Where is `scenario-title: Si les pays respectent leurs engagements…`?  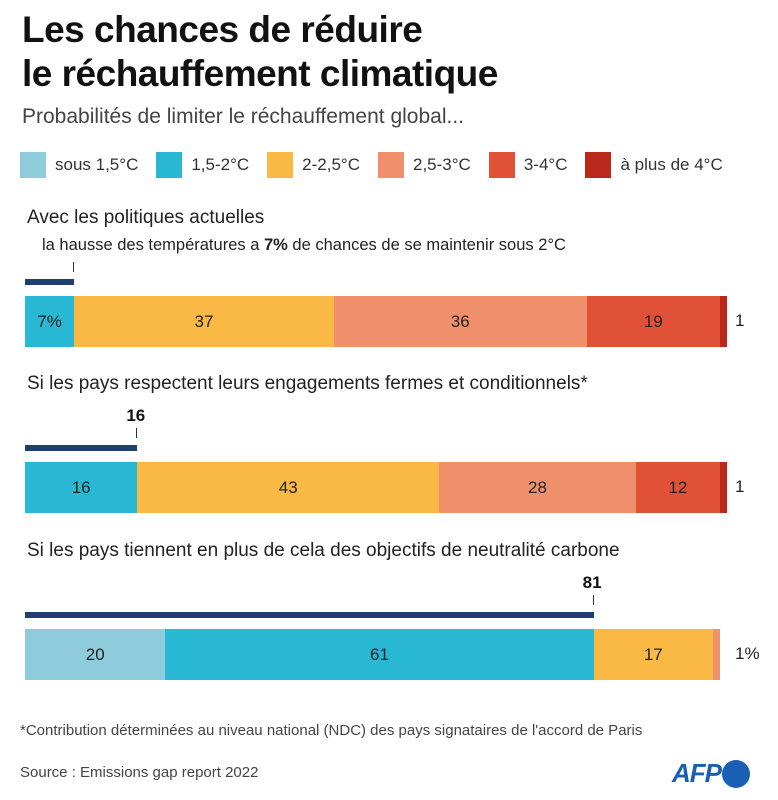
scenario-title: Si les pays respectent leurs engagements… is located at coordinates (307, 383).